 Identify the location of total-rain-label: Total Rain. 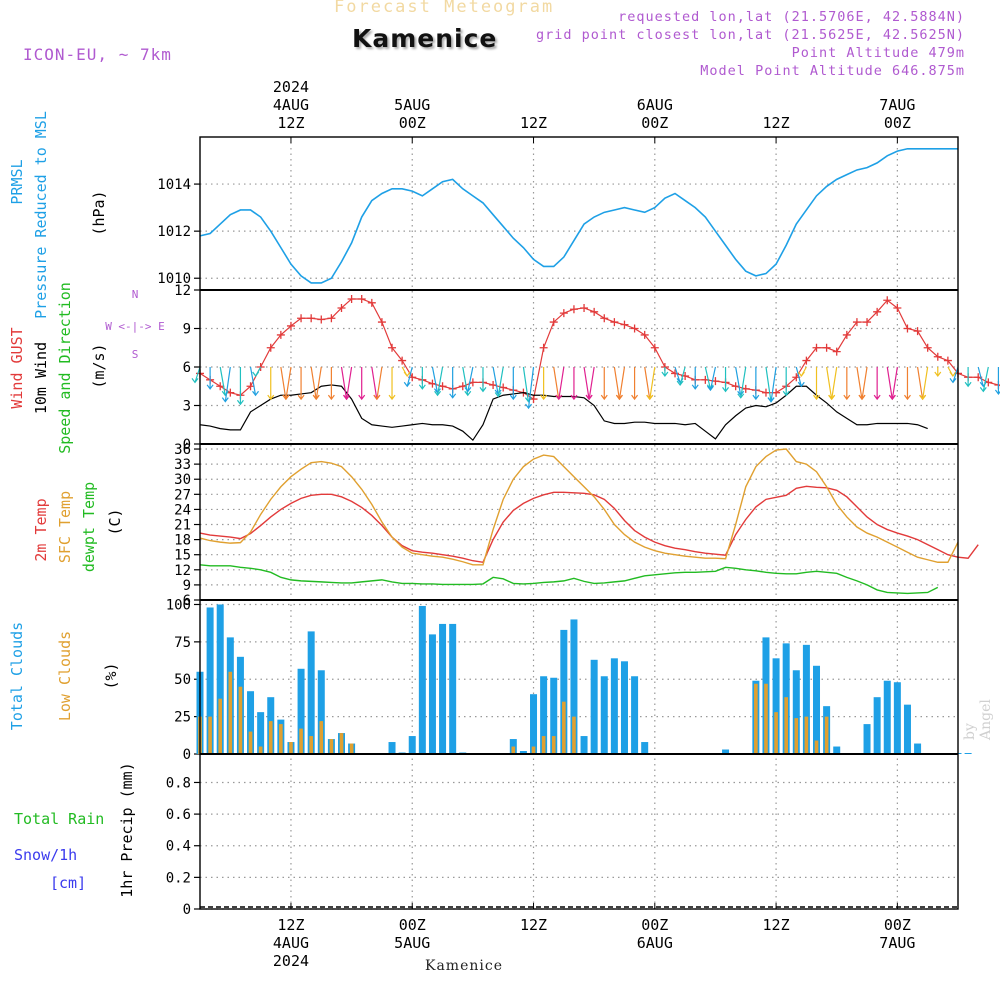
(59, 819).